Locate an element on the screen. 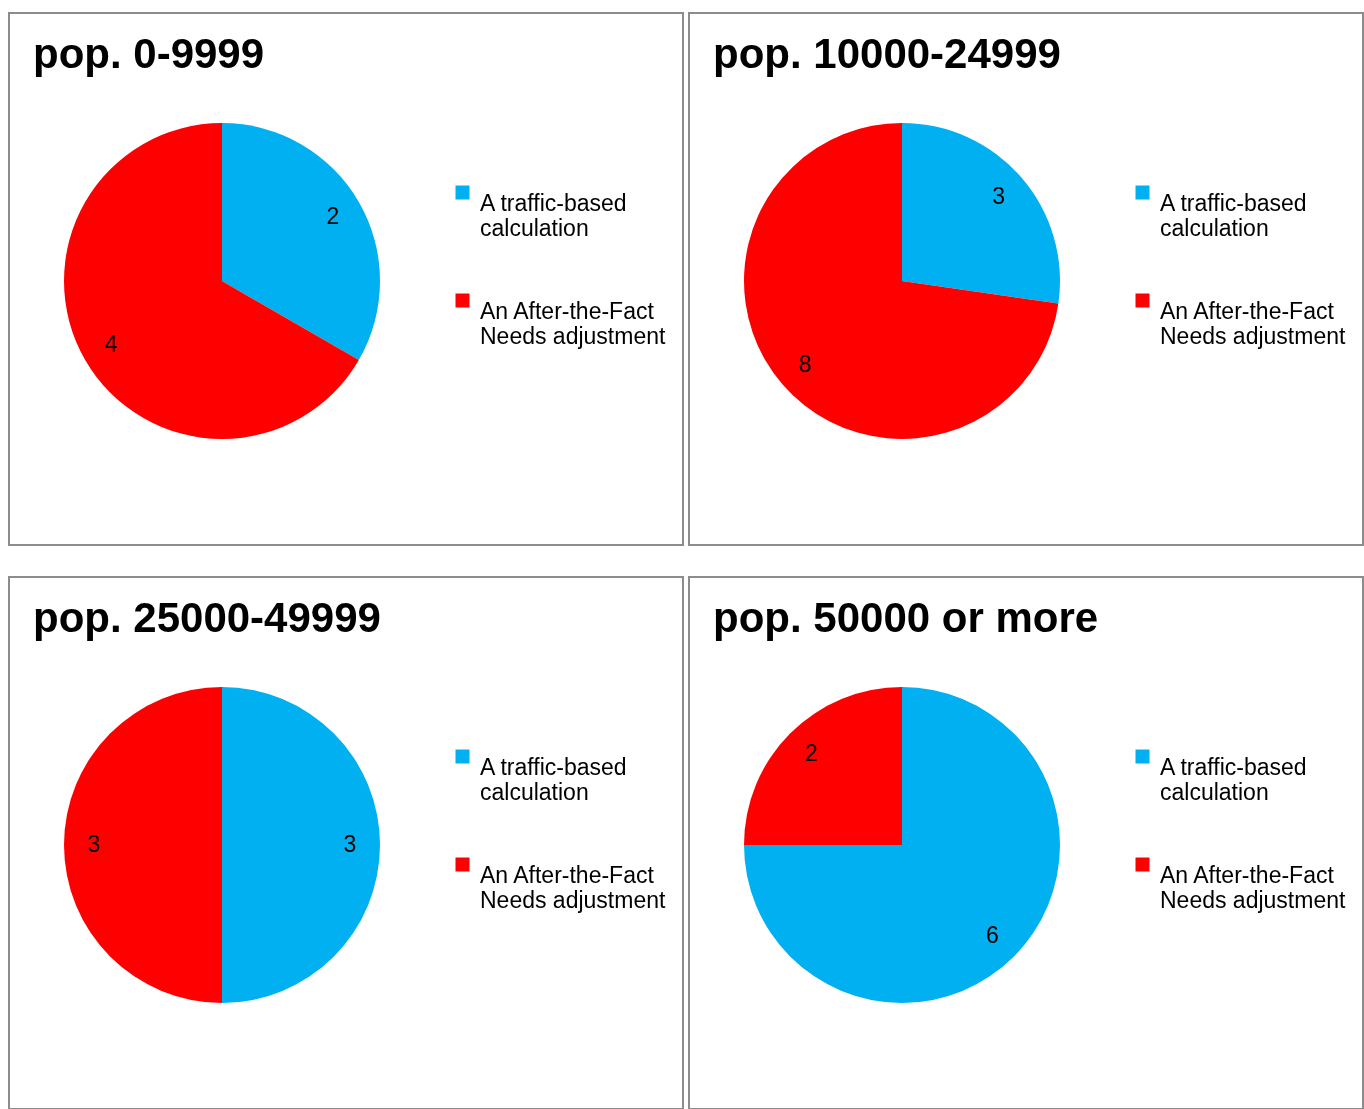  chart-title: pop. 10000-24999 is located at coordinates (887, 53).